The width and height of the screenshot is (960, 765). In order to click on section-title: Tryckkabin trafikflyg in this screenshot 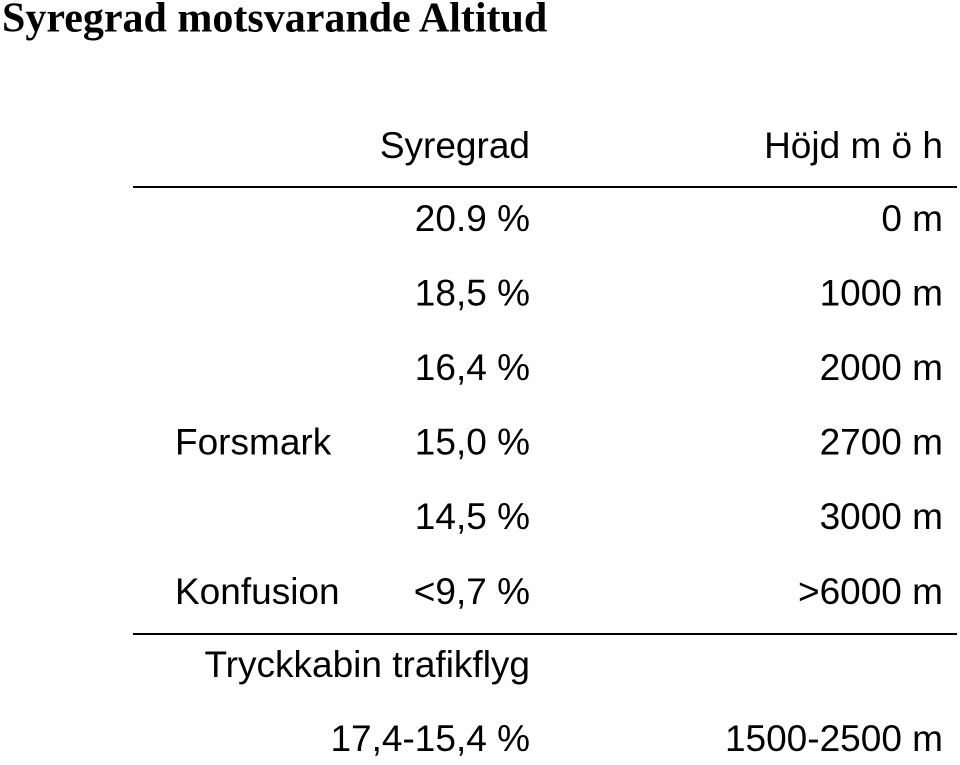, I will do `click(367, 664)`.